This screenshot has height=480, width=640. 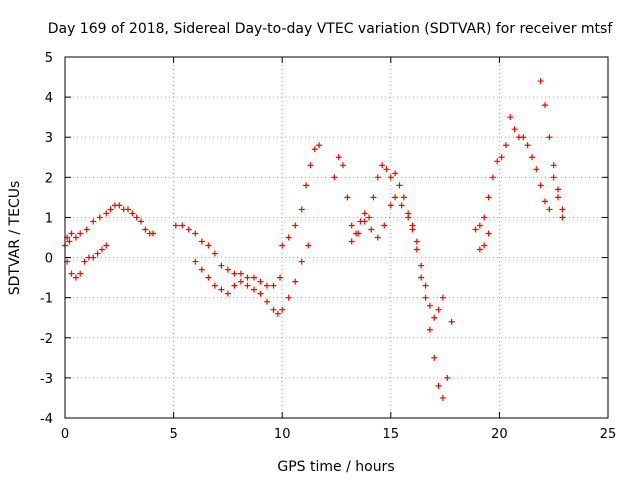 I want to click on y-tick-label: -4, so click(x=46, y=419).